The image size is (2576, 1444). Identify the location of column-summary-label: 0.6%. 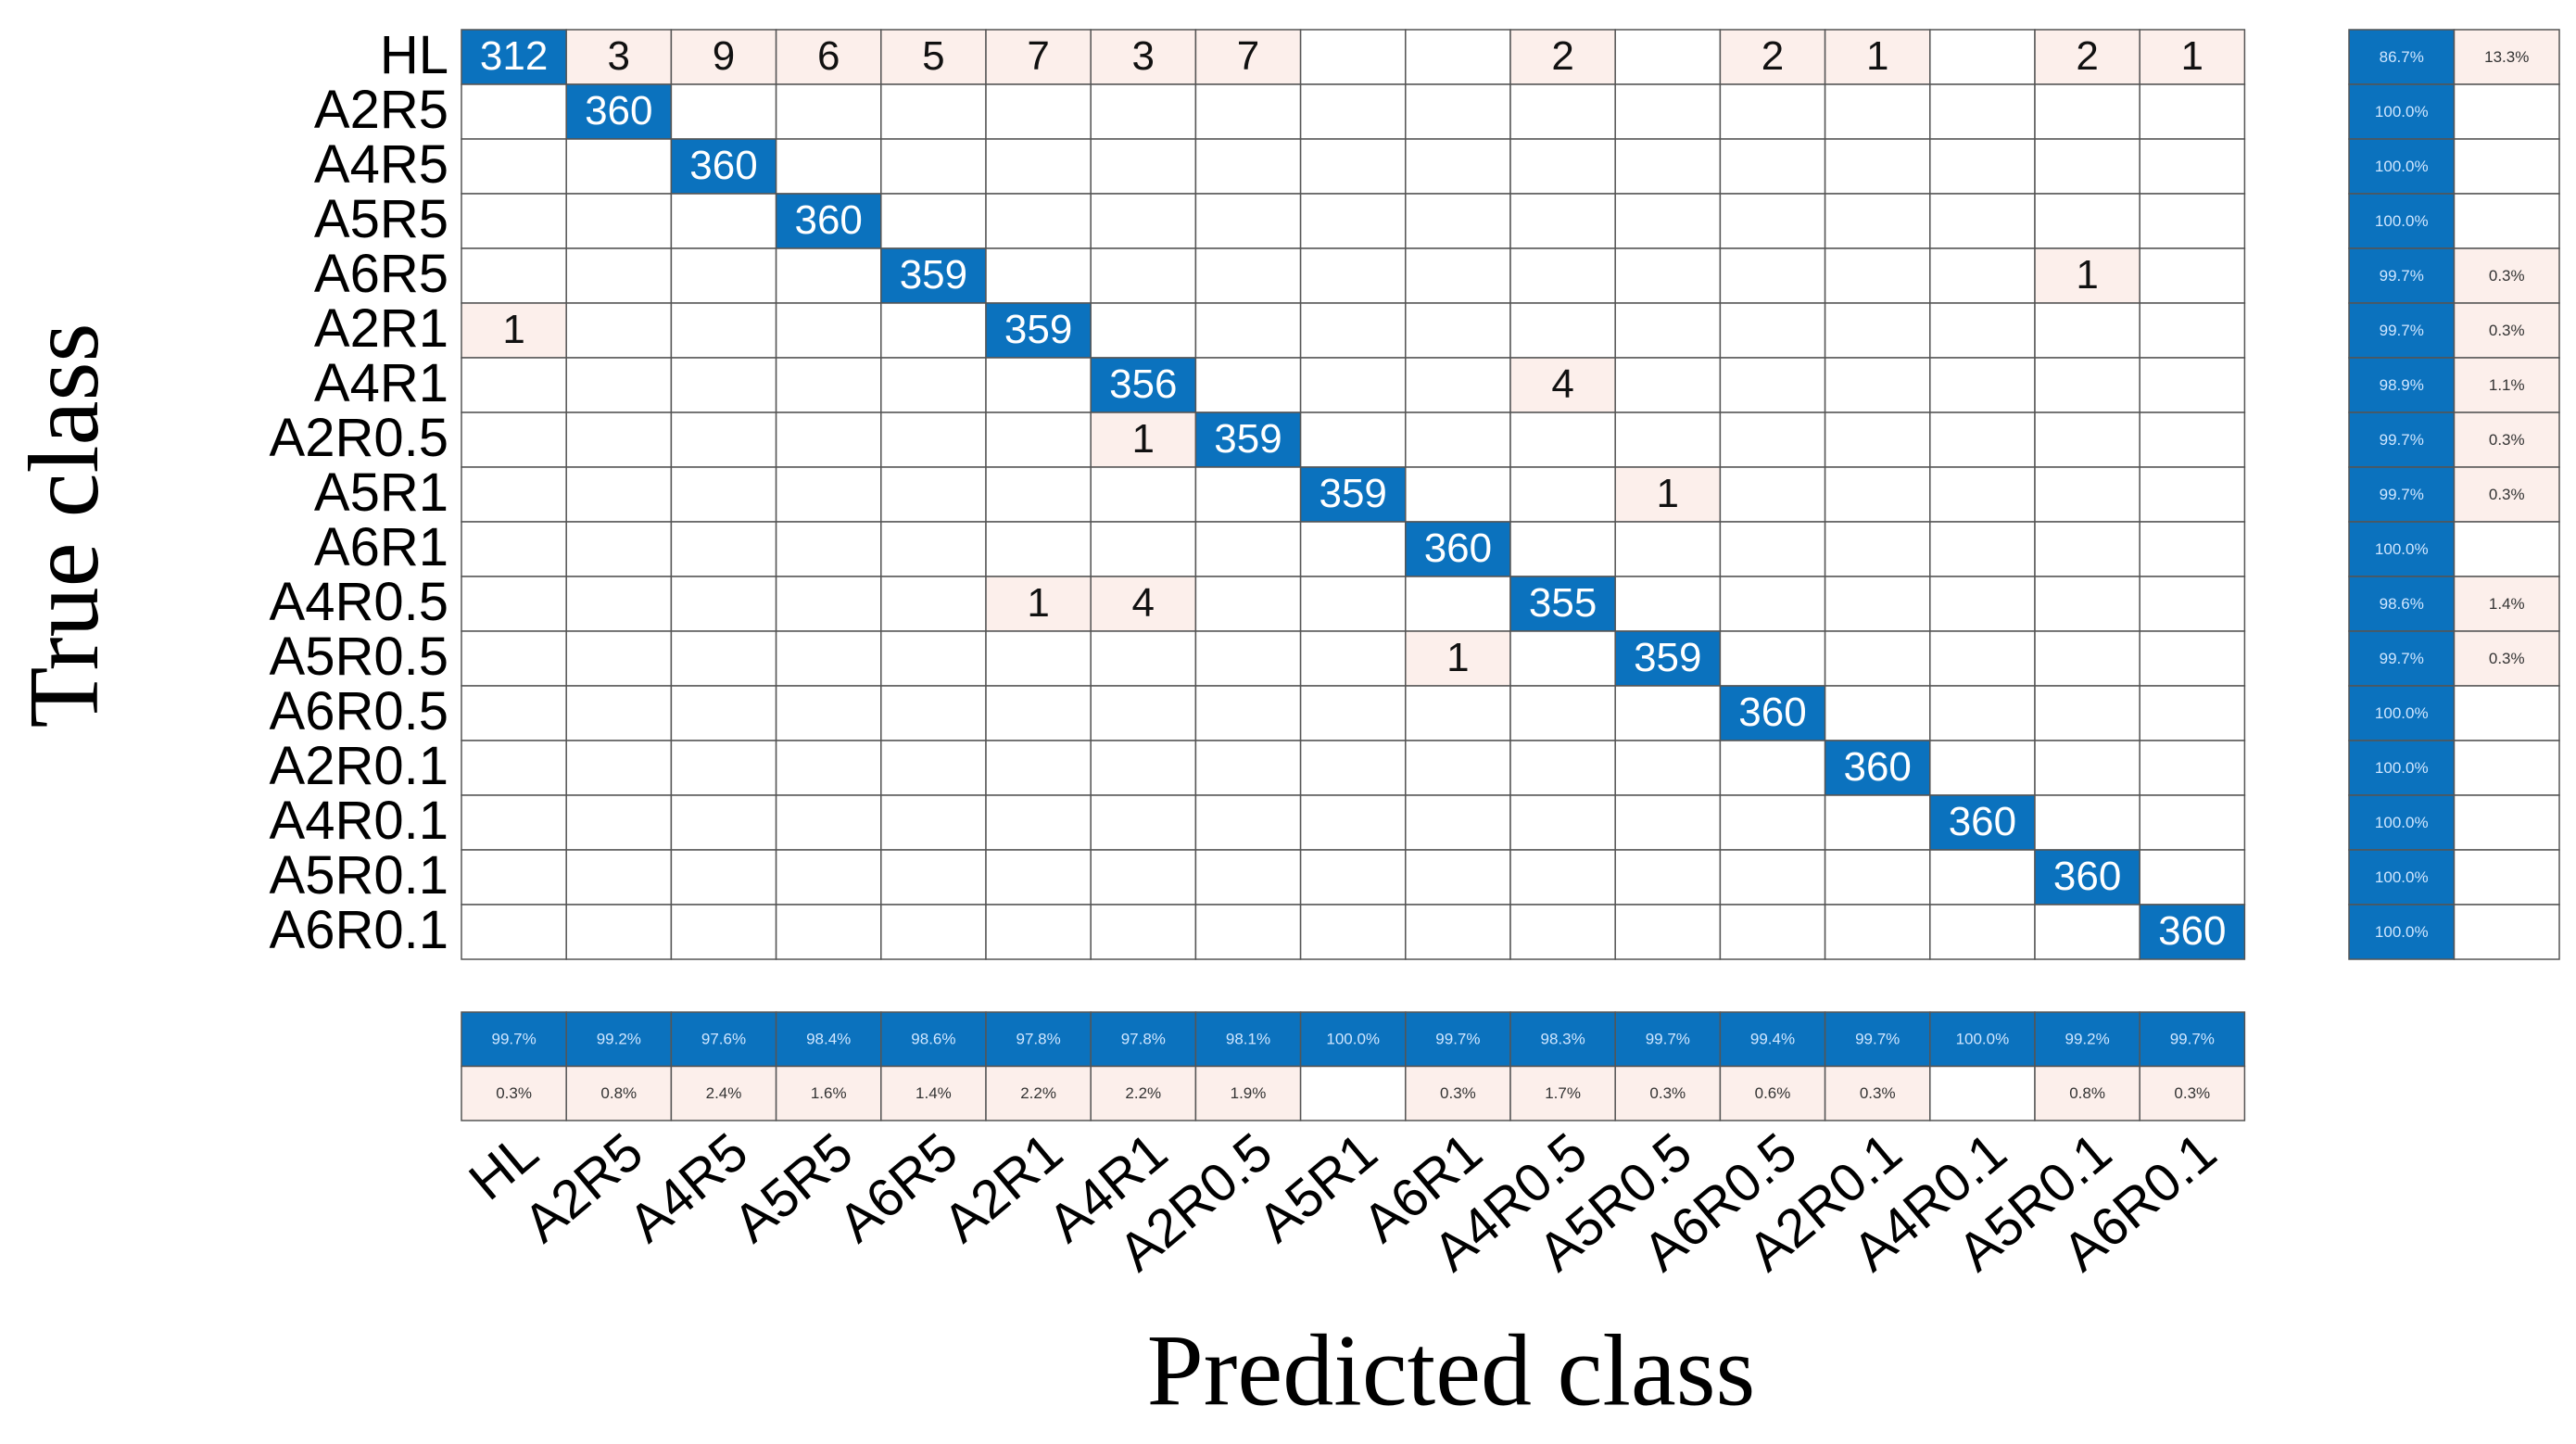
(1773, 1093).